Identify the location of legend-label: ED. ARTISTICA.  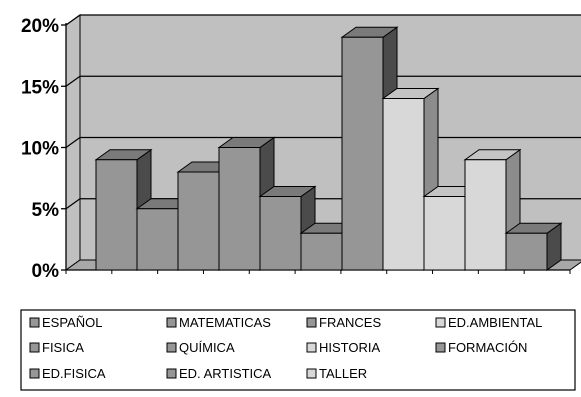
(225, 373).